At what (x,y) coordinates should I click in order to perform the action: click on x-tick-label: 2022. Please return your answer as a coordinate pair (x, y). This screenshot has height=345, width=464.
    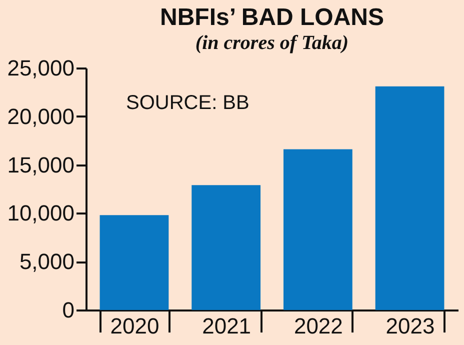
    Looking at the image, I should click on (318, 326).